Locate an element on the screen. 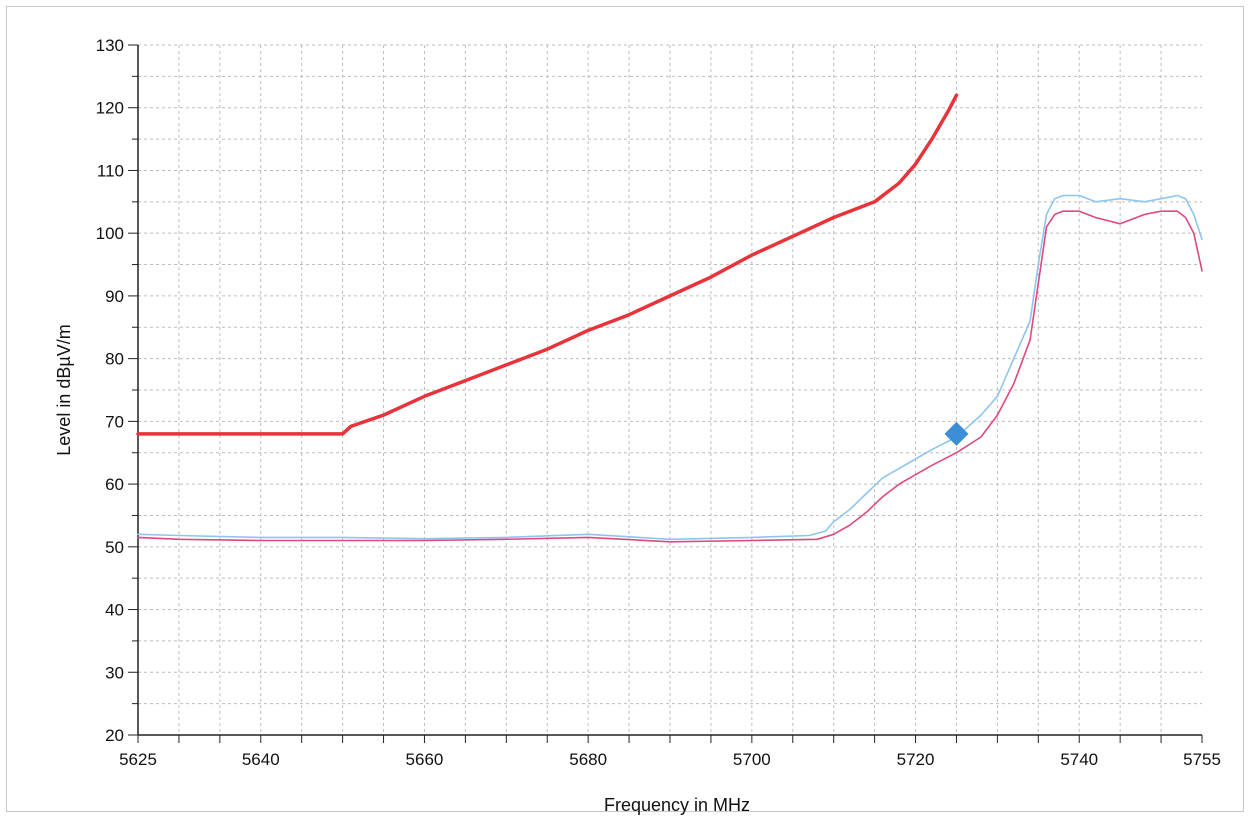  y-tick-label: 40 is located at coordinates (114, 610).